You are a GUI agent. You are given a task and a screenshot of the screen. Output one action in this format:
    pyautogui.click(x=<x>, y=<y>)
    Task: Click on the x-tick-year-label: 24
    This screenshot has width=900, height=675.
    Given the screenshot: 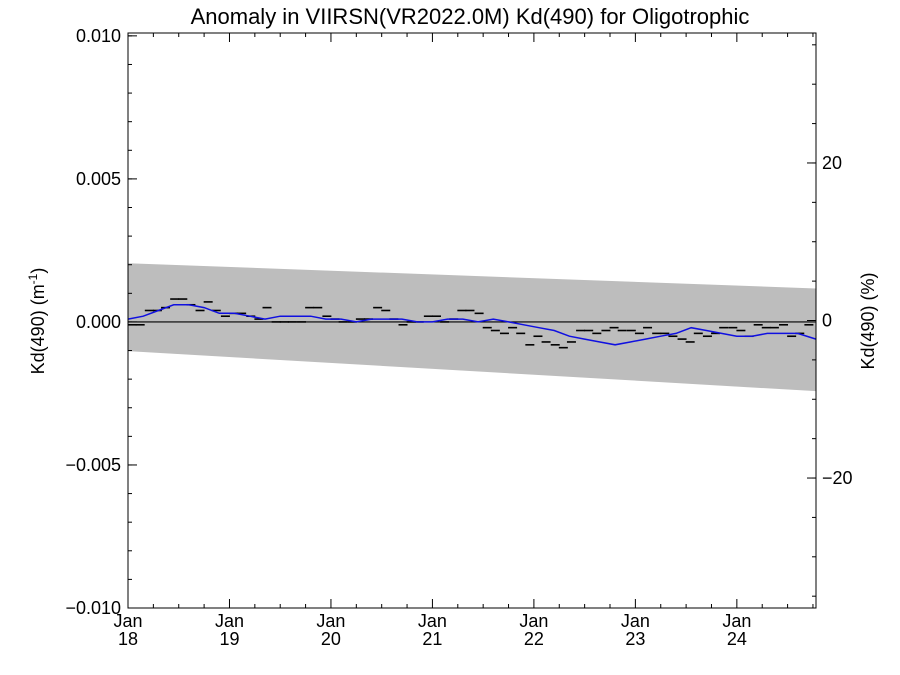 What is the action you would take?
    pyautogui.click(x=737, y=639)
    